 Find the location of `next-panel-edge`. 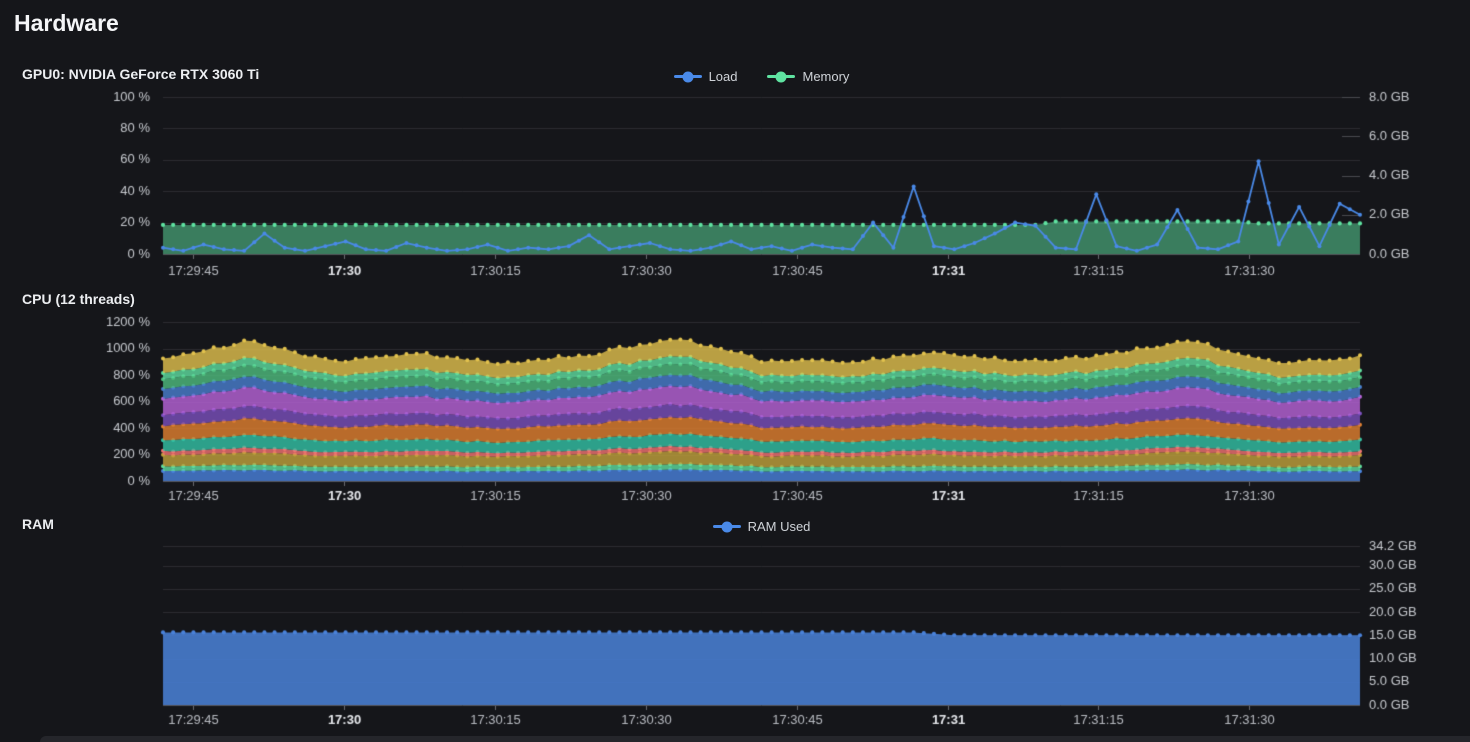

next-panel-edge is located at coordinates (755, 739).